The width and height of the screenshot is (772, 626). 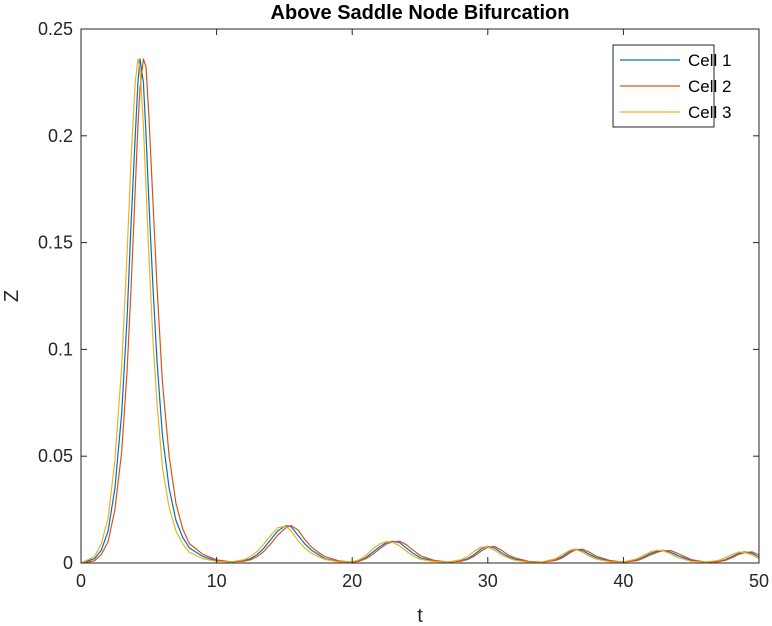 I want to click on legend-label-cell-3: Cell 3, so click(x=709, y=112).